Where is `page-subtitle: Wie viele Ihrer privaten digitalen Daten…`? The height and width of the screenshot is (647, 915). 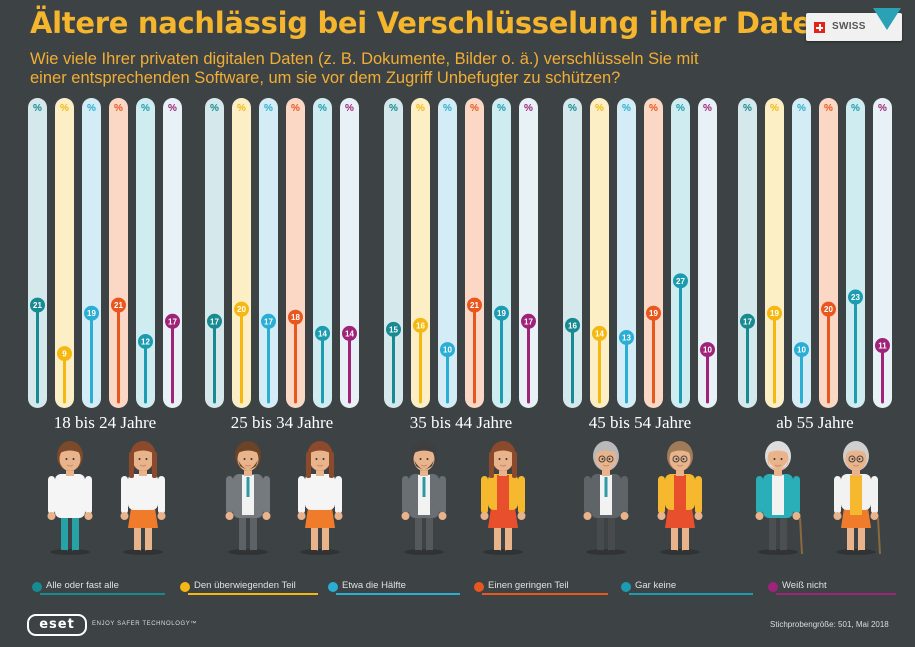 page-subtitle: Wie viele Ihrer privaten digitalen Daten… is located at coordinates (364, 68).